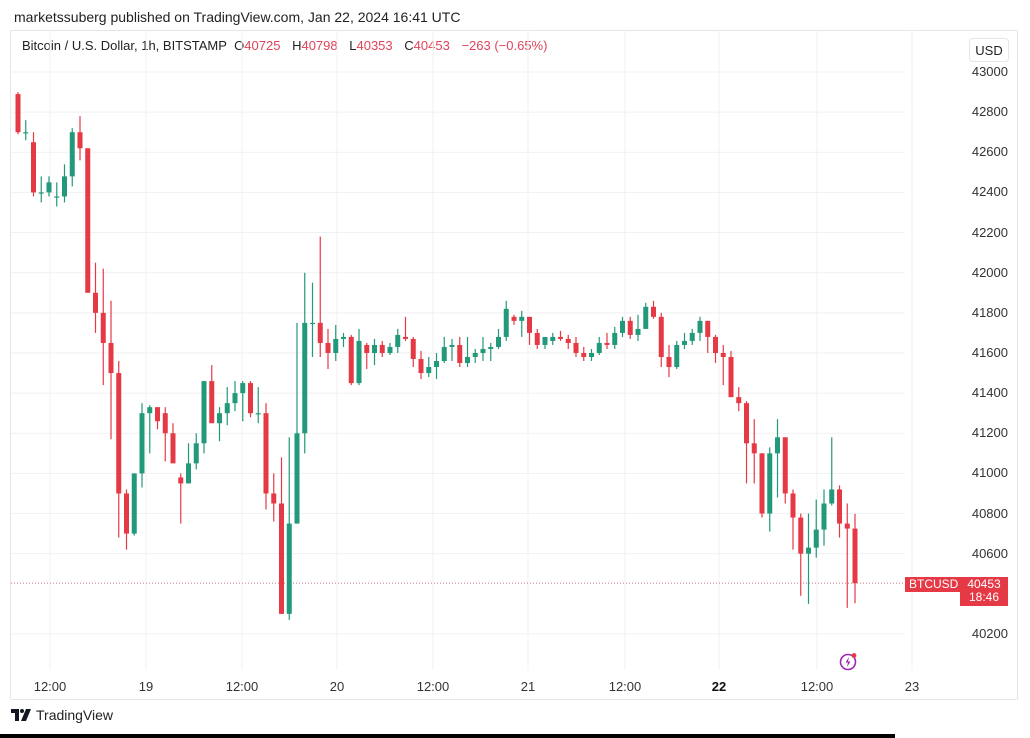 The image size is (1030, 738). What do you see at coordinates (62, 715) in the screenshot?
I see `tradingview-logo: TradingView` at bounding box center [62, 715].